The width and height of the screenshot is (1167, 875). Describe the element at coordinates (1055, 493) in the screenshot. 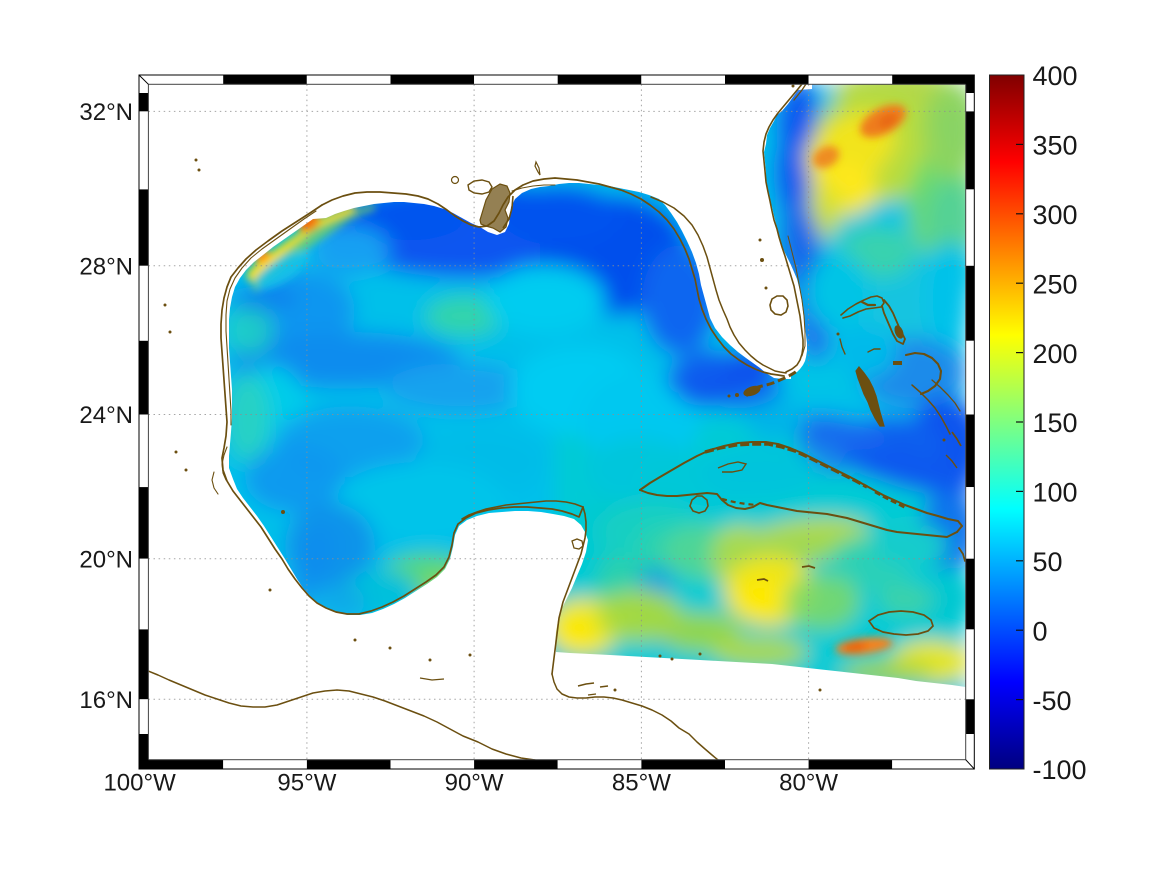

I see `svg-text: 100` at that location.